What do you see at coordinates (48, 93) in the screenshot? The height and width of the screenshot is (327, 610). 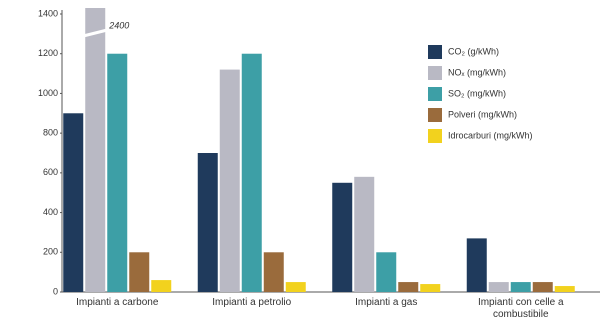 I see `y-tick-label: 1000` at bounding box center [48, 93].